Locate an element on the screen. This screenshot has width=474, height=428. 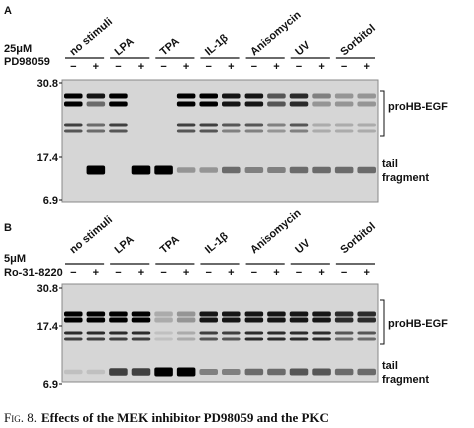
group-label: TPA is located at coordinates (170, 244).